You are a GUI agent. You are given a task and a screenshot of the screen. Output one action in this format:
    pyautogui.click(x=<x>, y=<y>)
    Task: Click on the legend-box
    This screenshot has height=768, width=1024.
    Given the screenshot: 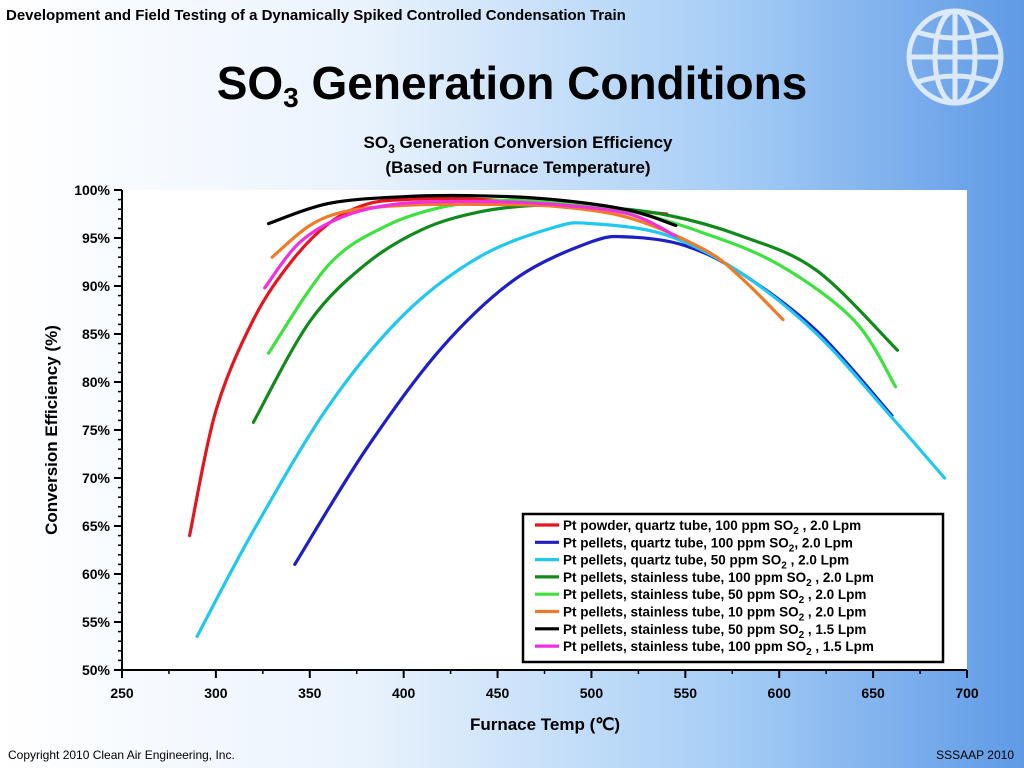 What is the action you would take?
    pyautogui.click(x=733, y=588)
    